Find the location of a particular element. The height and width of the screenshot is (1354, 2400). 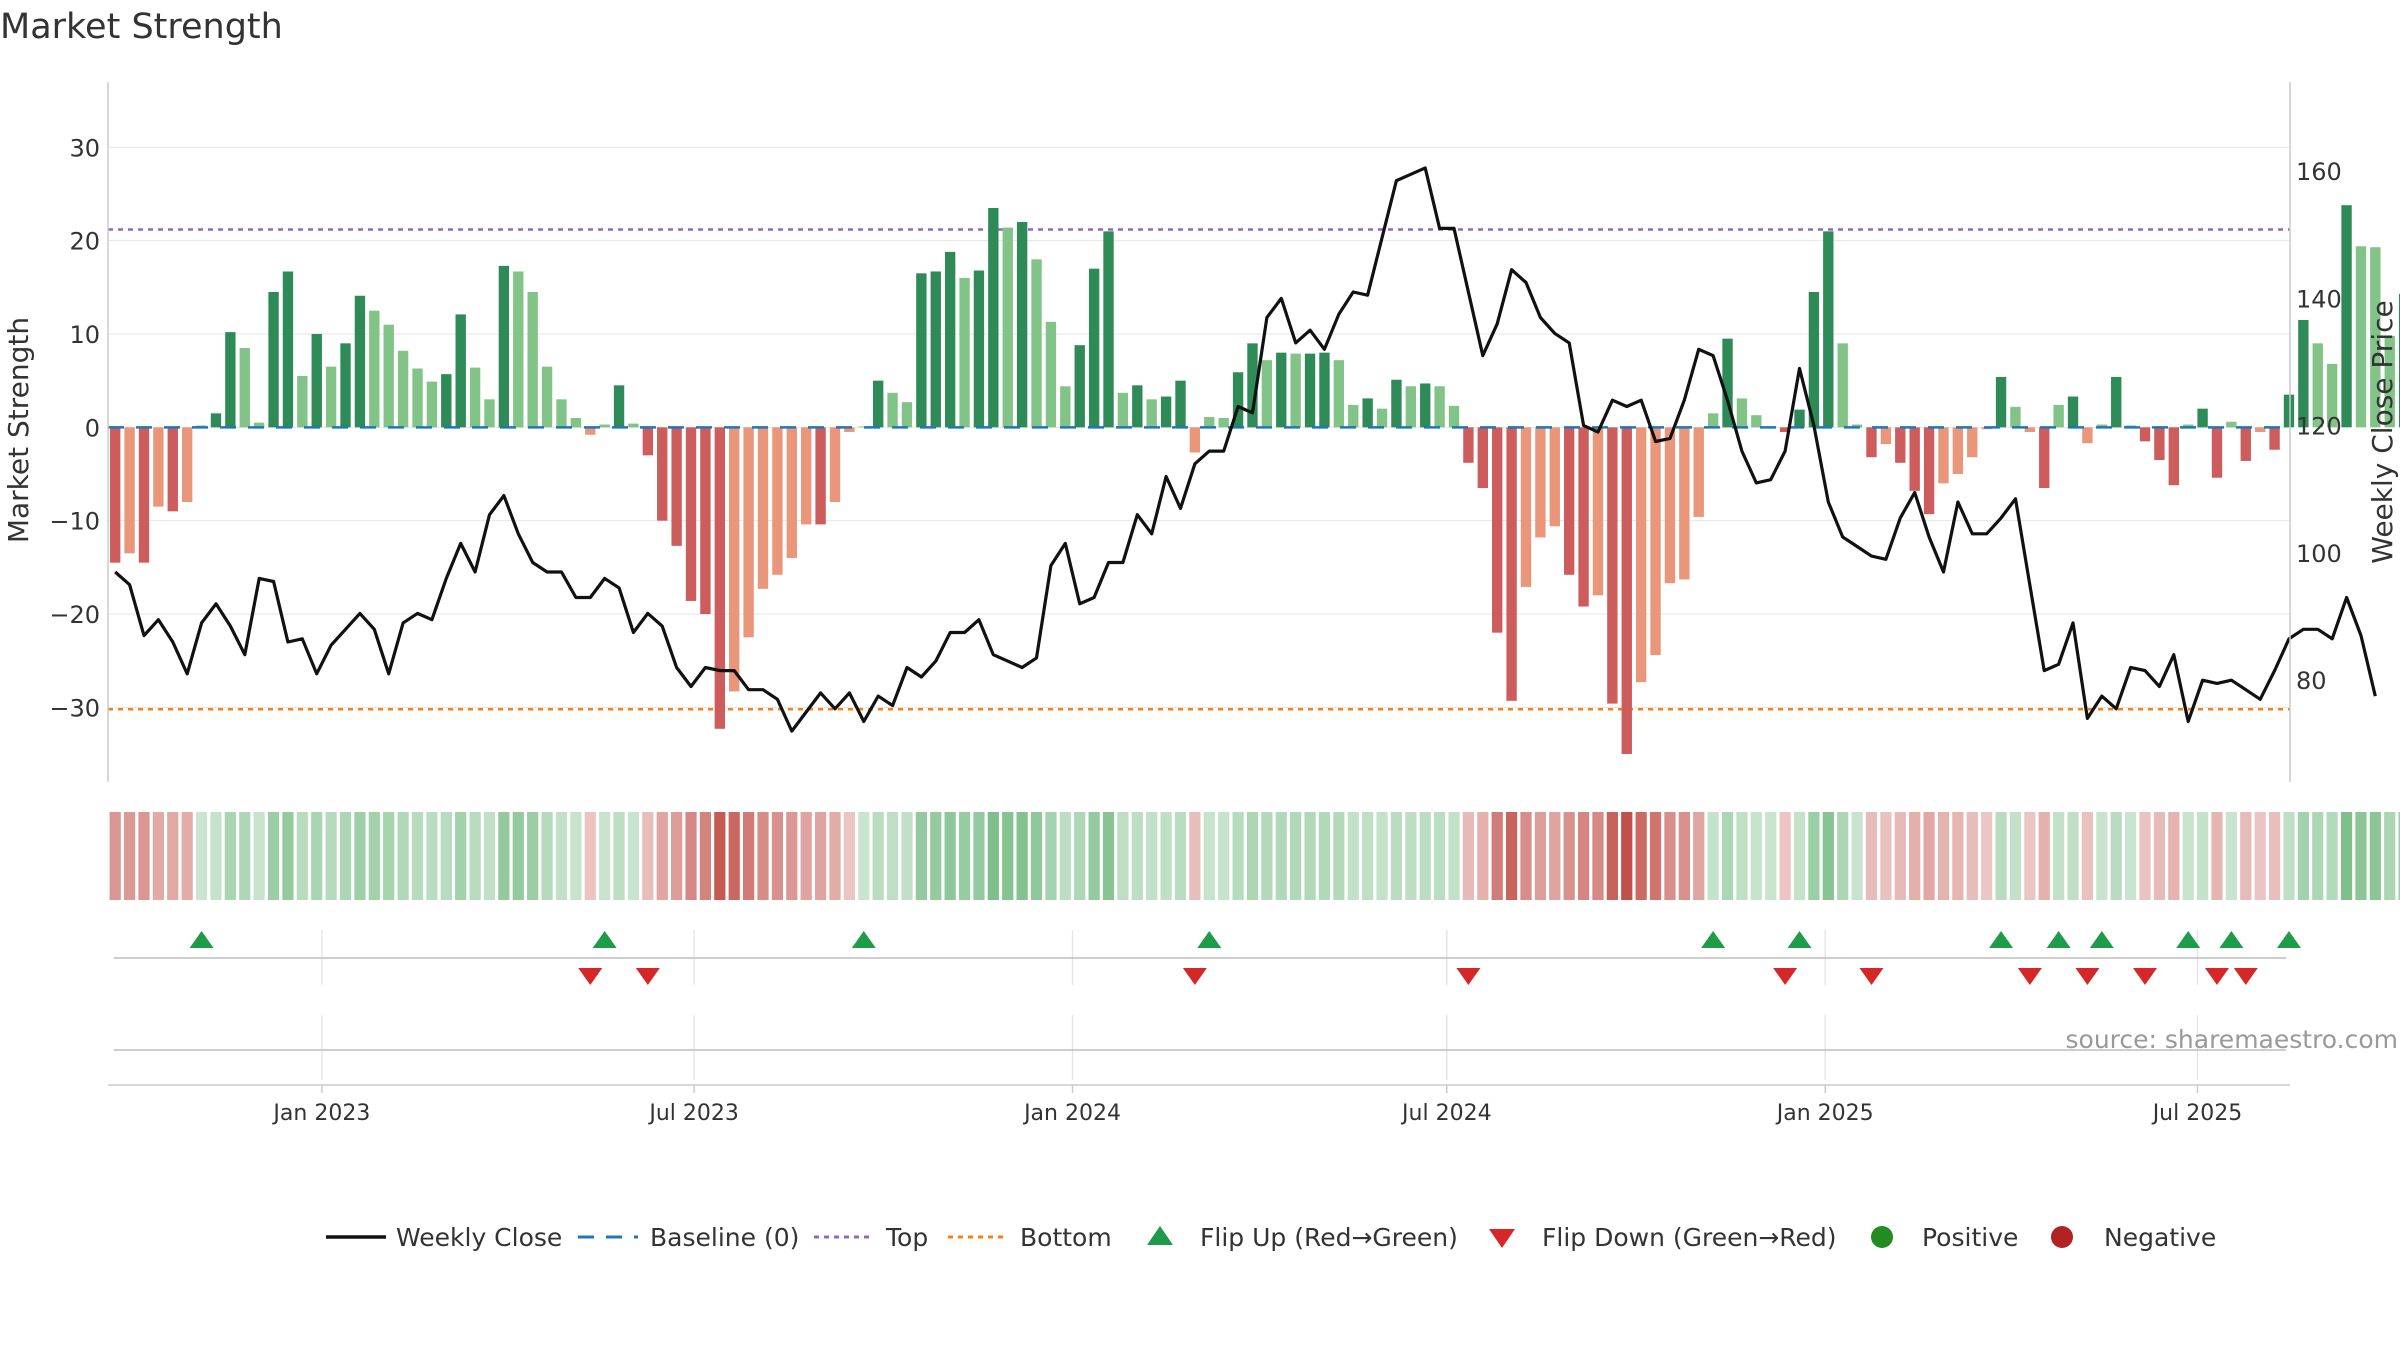

y-axis-label: Market Strength is located at coordinates (18, 430).